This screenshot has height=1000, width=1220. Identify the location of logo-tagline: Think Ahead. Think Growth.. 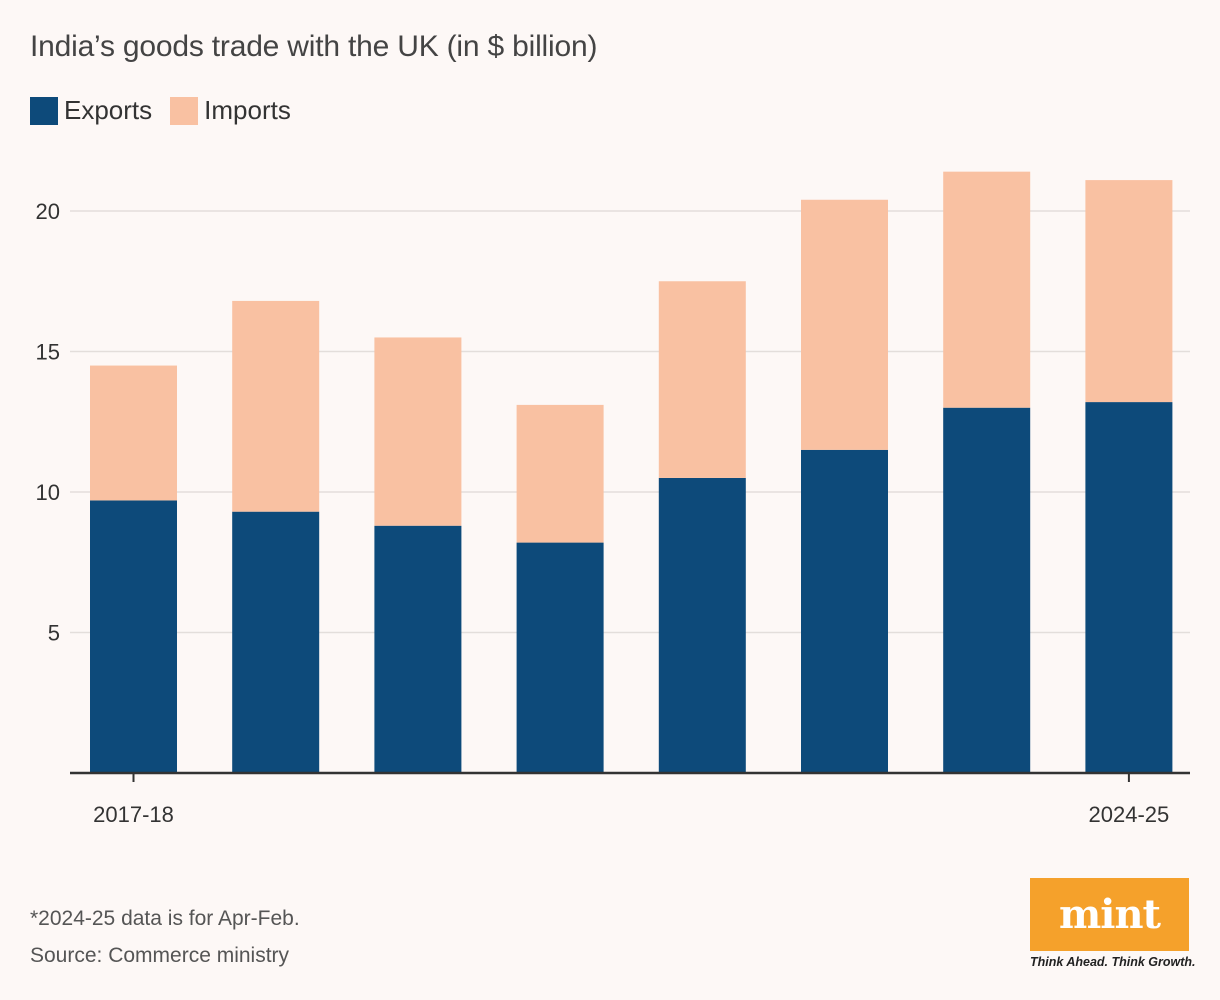
(1113, 962).